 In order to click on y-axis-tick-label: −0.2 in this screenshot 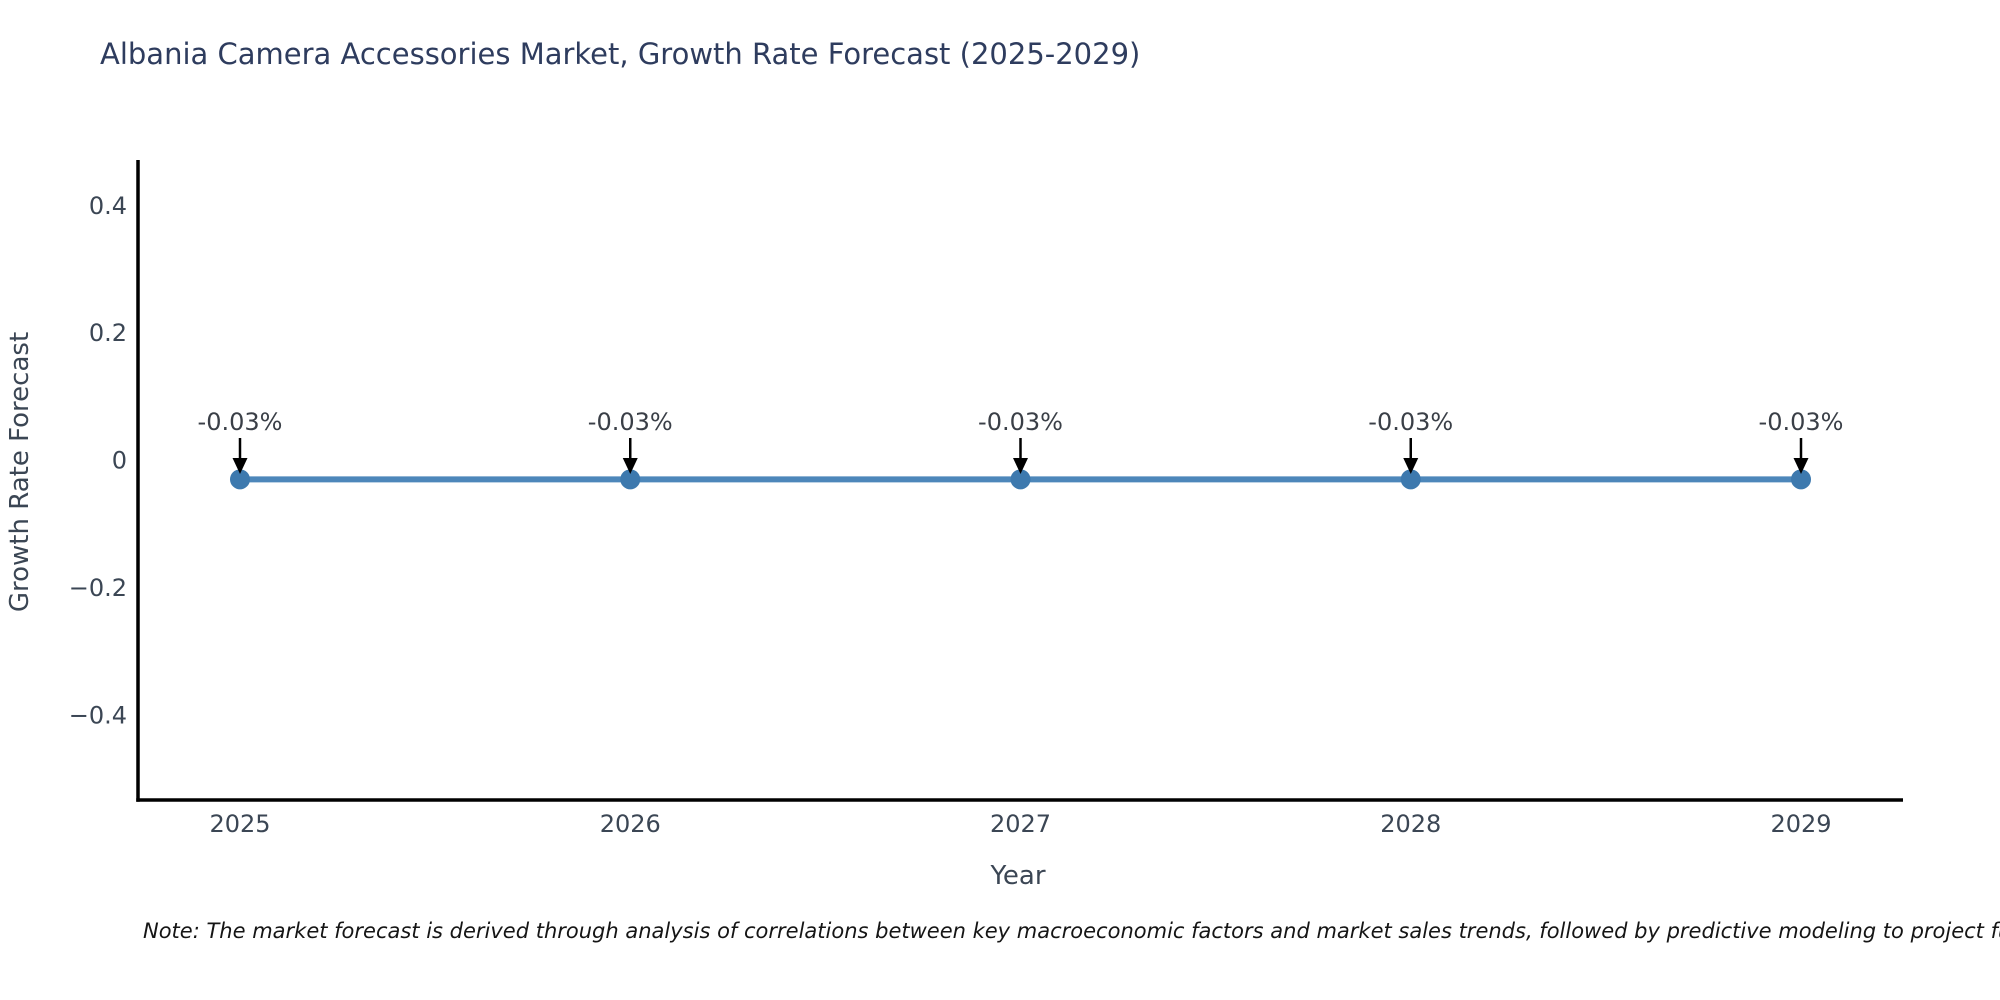, I will do `click(98, 588)`.